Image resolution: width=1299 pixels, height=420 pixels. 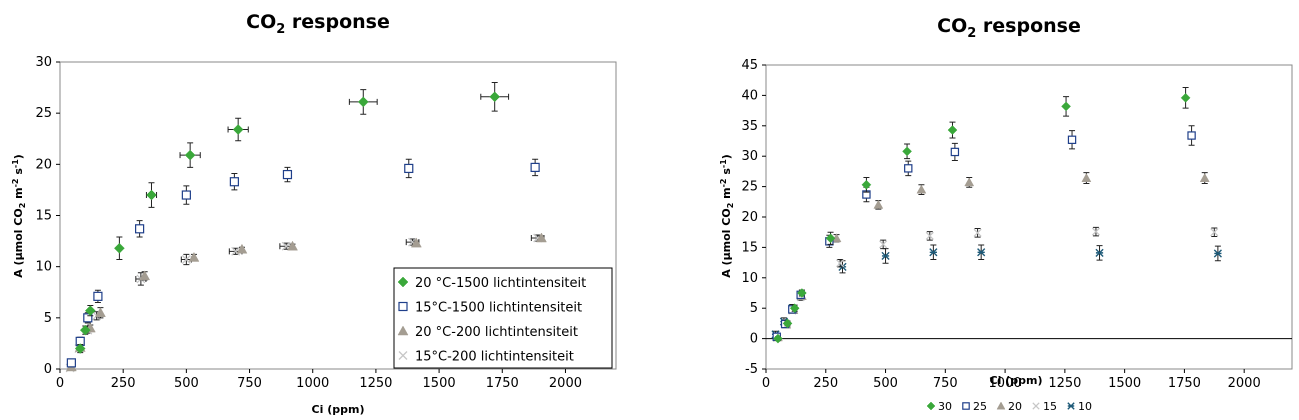 What do you see at coordinates (1044, 406) in the screenshot?
I see `legend-entry: 15` at bounding box center [1044, 406].